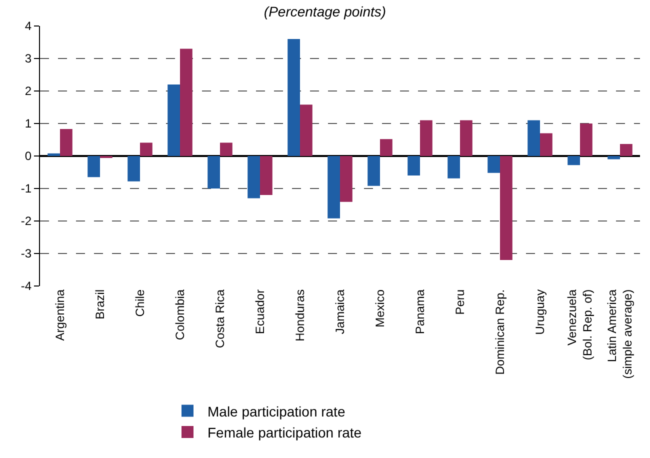  I want to click on y-tick-label: 0, so click(28, 156).